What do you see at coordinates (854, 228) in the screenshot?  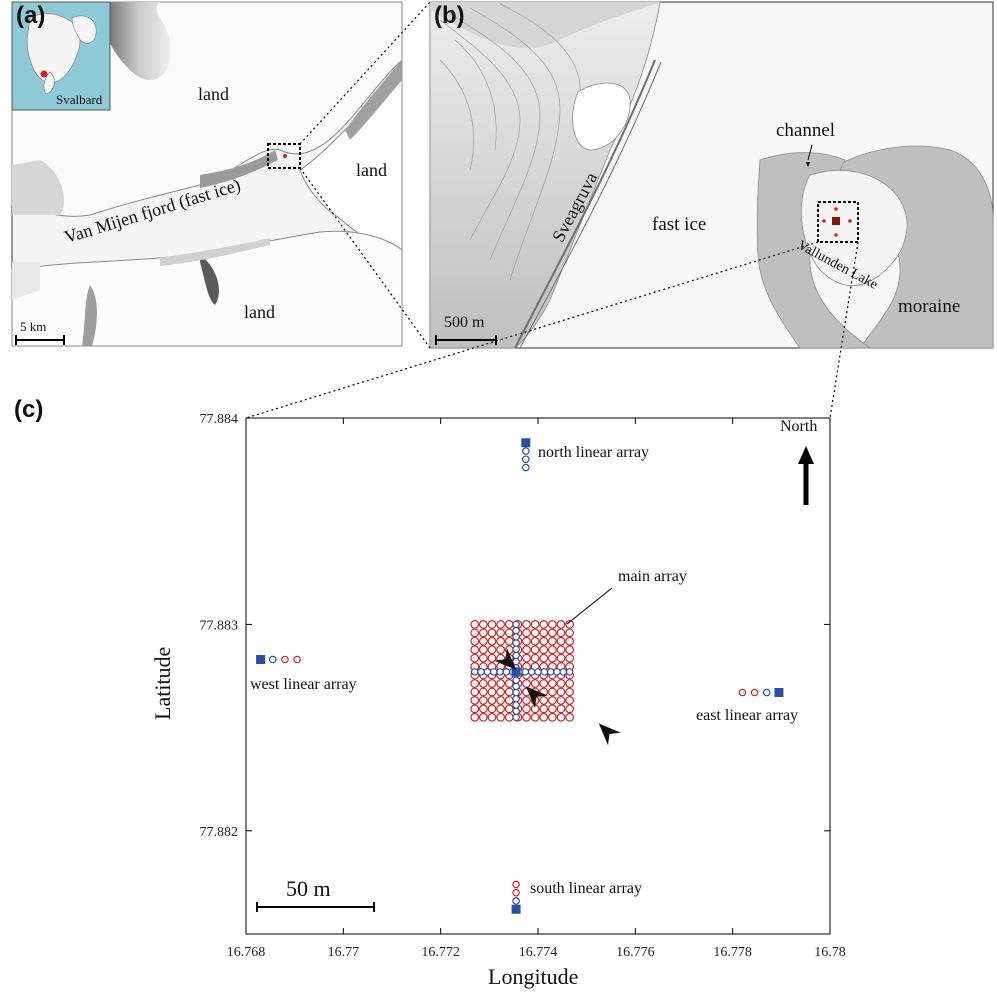 I see `vallunden-lake` at bounding box center [854, 228].